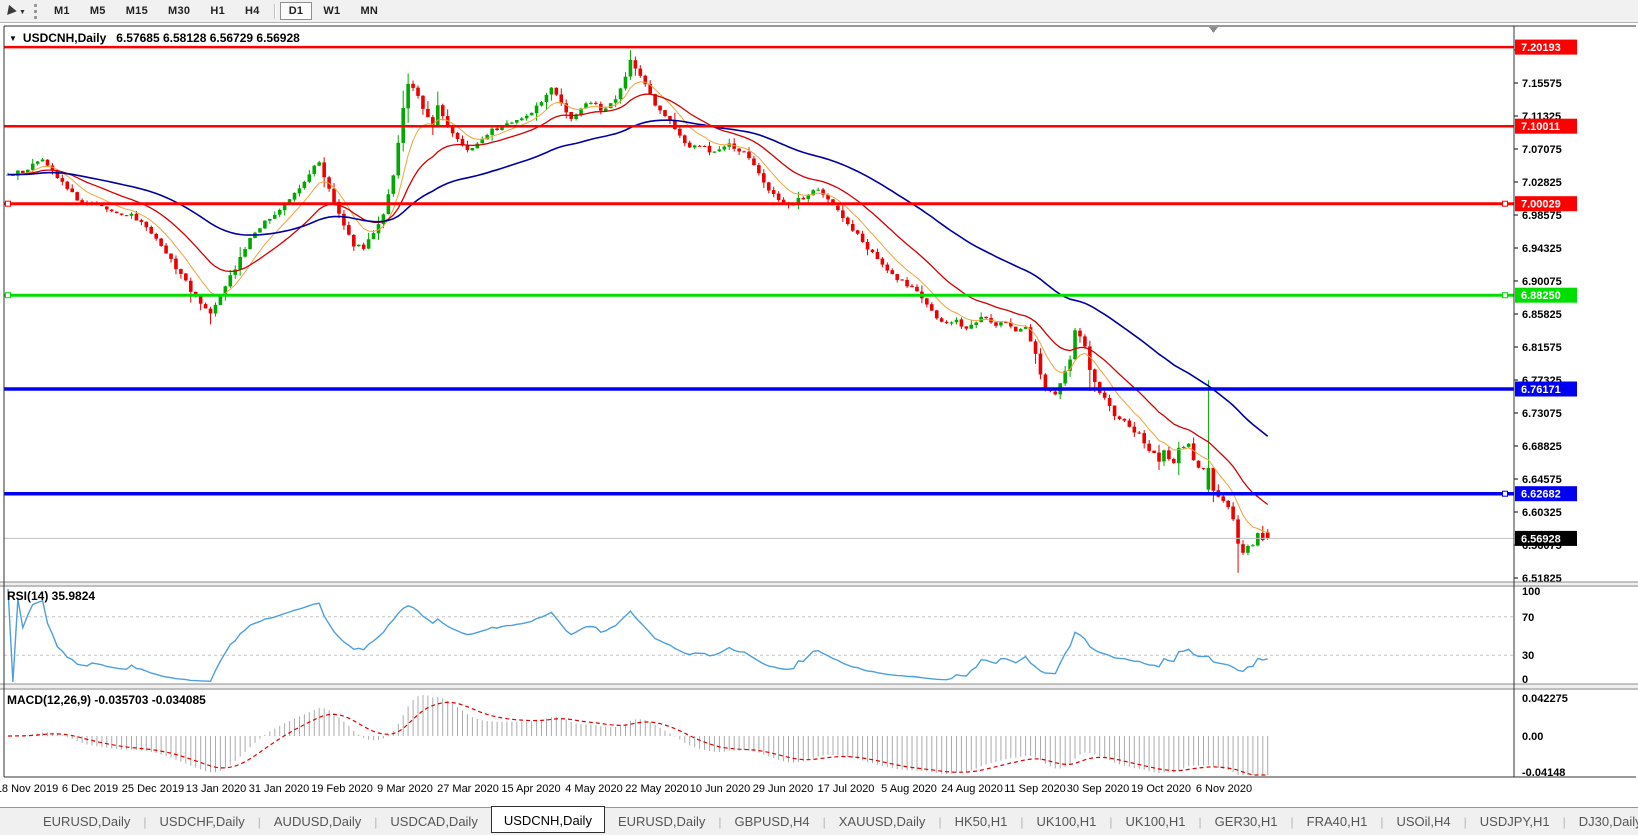 This screenshot has width=1638, height=835. What do you see at coordinates (10, 11) in the screenshot?
I see `cursor-icon` at bounding box center [10, 11].